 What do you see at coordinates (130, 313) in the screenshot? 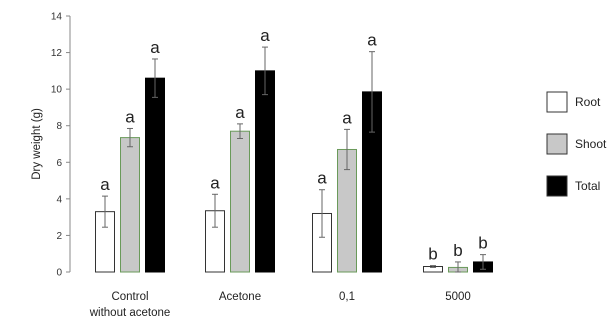
I see `category-label: without acetone` at bounding box center [130, 313].